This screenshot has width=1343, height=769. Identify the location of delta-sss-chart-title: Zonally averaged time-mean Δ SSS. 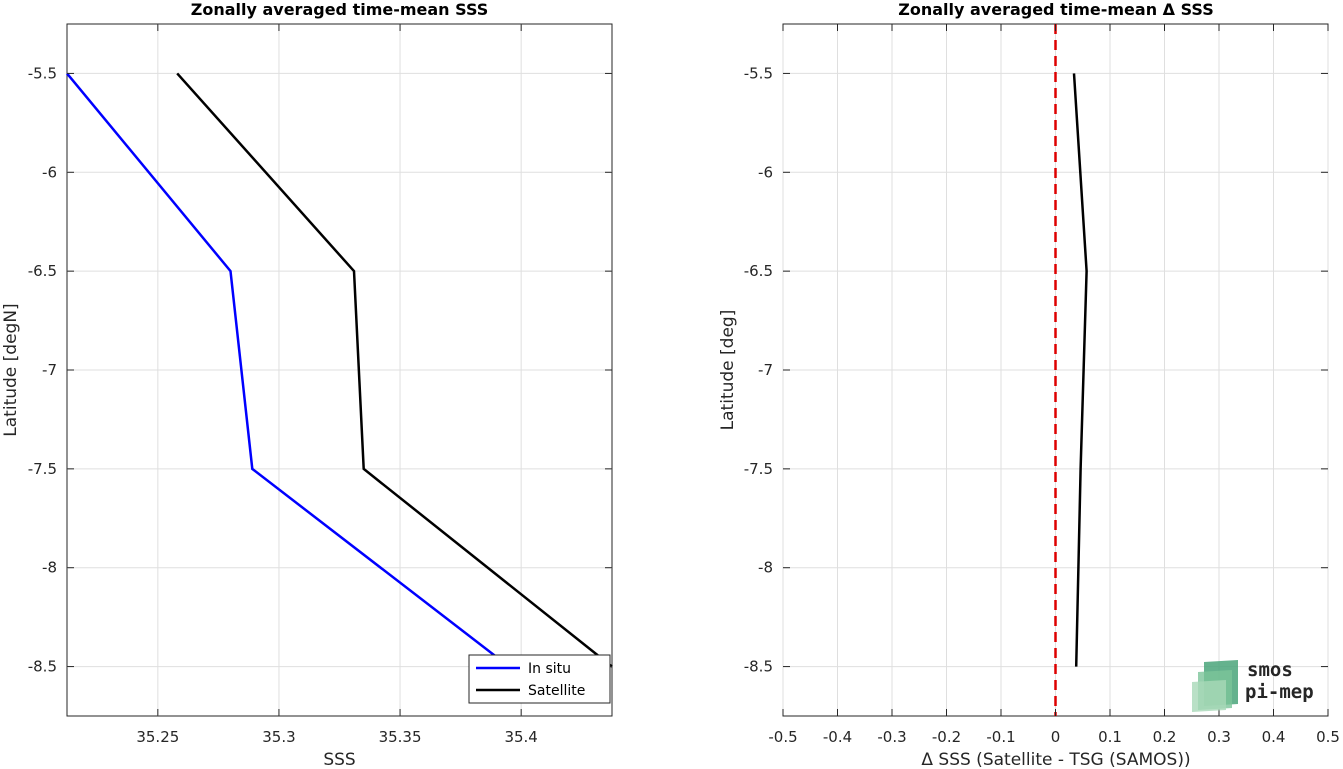
(1056, 9).